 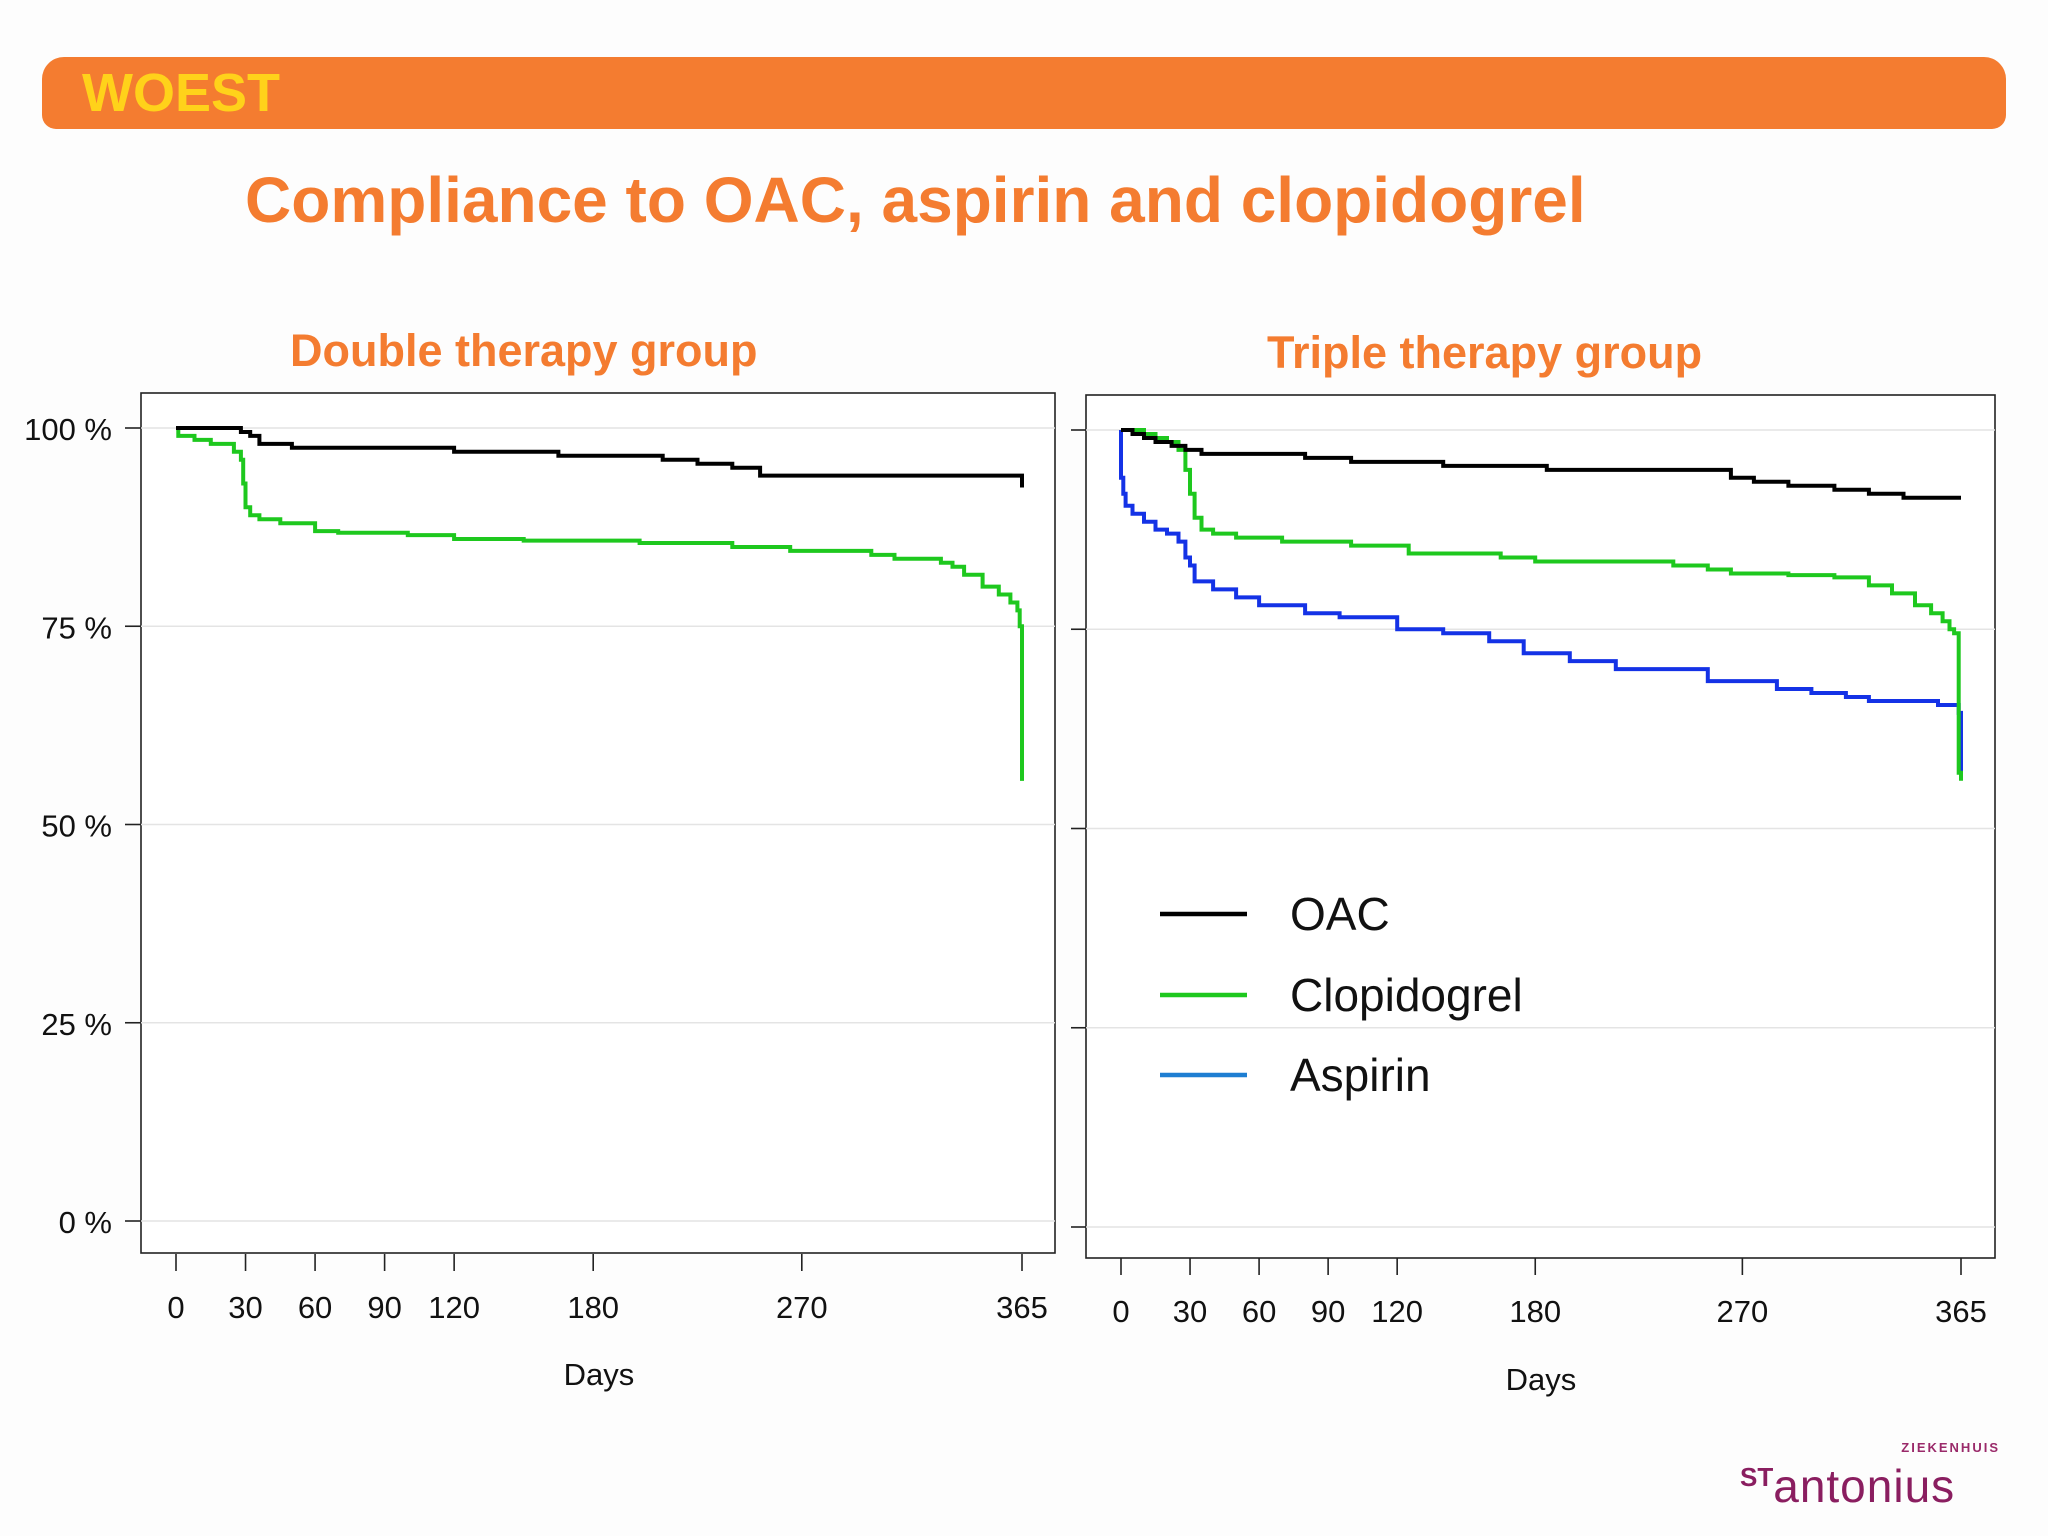 I want to click on triple-x-tick-label: 180, so click(x=1535, y=1311).